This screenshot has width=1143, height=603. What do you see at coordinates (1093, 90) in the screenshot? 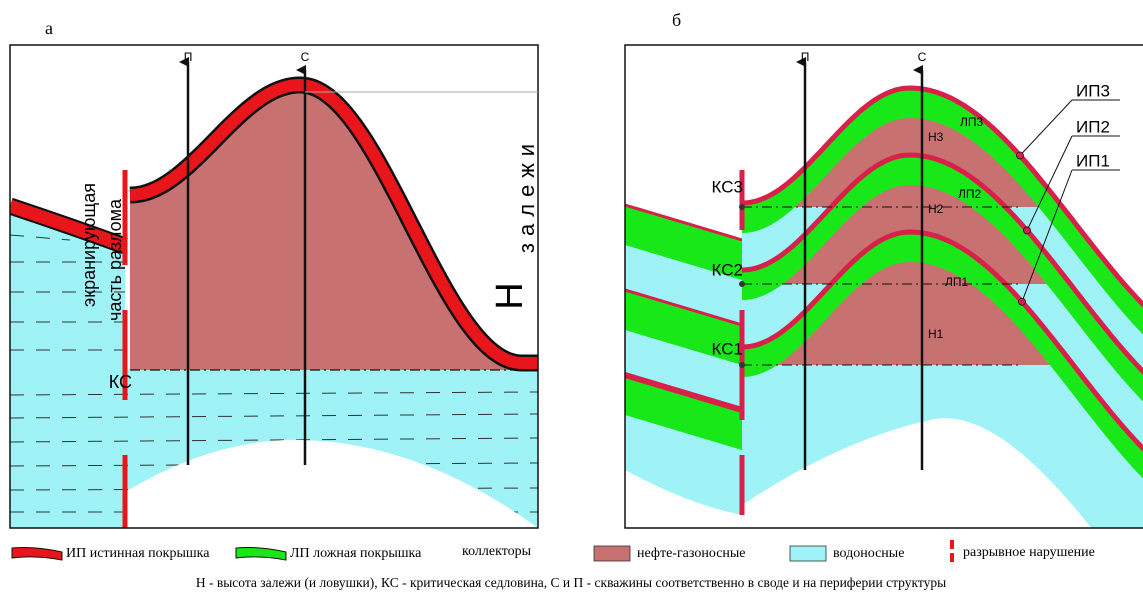
I see `true-cap-label: ИП3` at bounding box center [1093, 90].